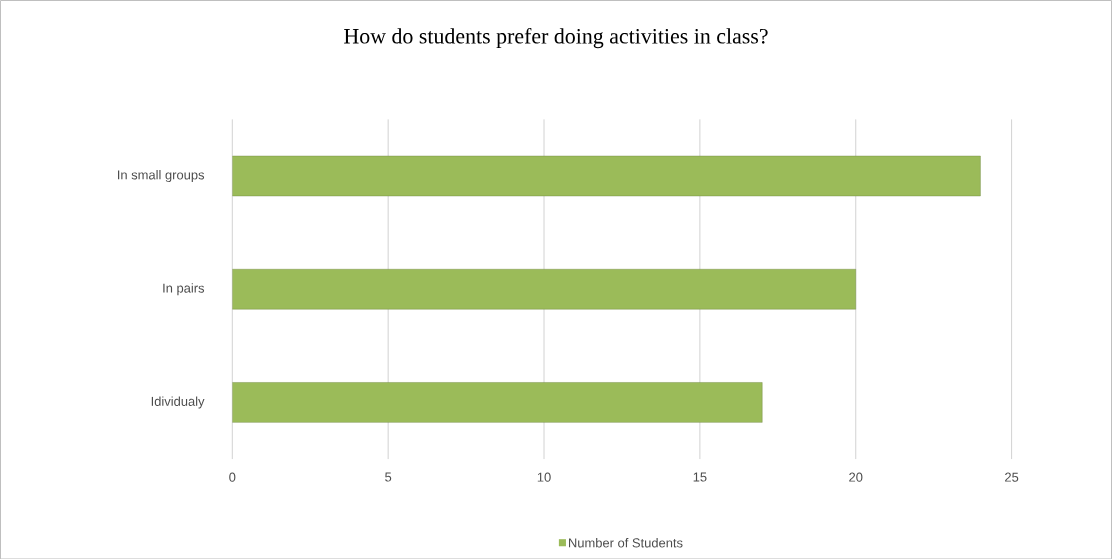 The height and width of the screenshot is (559, 1112). I want to click on x-tick-label: 20, so click(856, 477).